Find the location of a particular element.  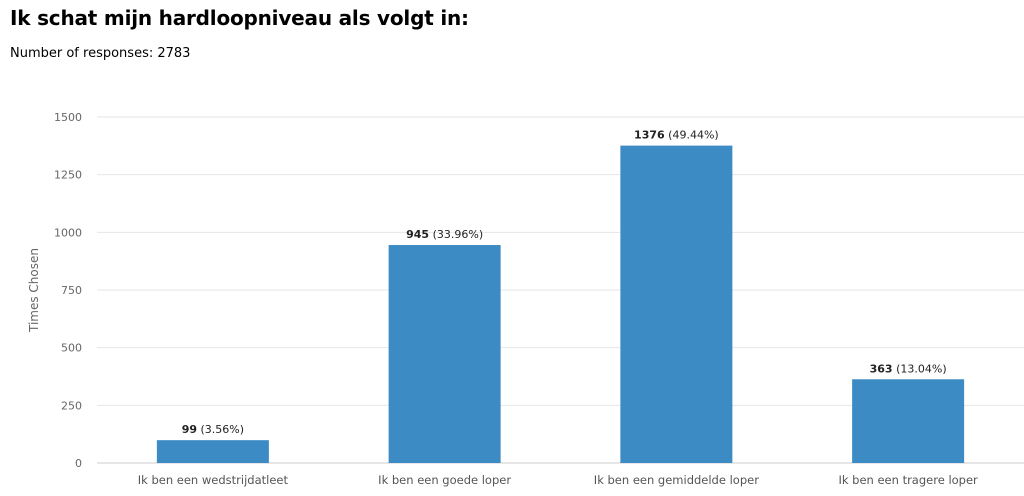

data-label: 1376 (49.44%) is located at coordinates (676, 135).